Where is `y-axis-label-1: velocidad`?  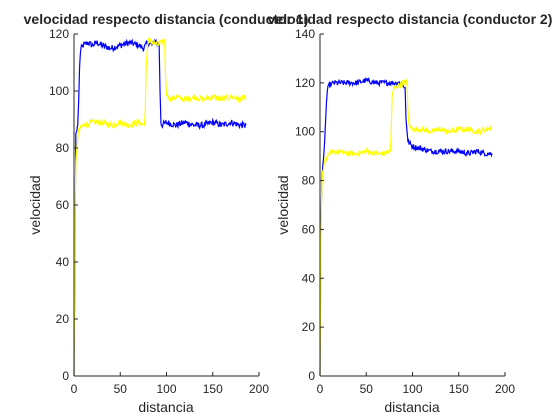
y-axis-label-1: velocidad is located at coordinates (35, 204).